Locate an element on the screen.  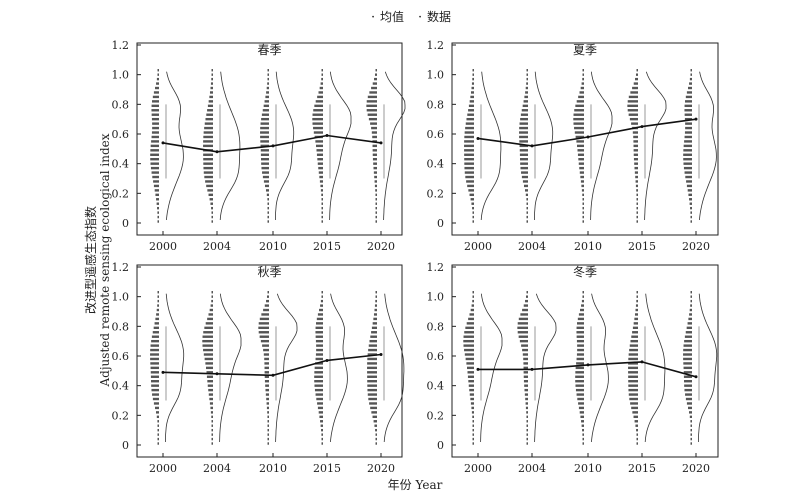
y-tick-label: 0.6 is located at coordinates (436, 356).